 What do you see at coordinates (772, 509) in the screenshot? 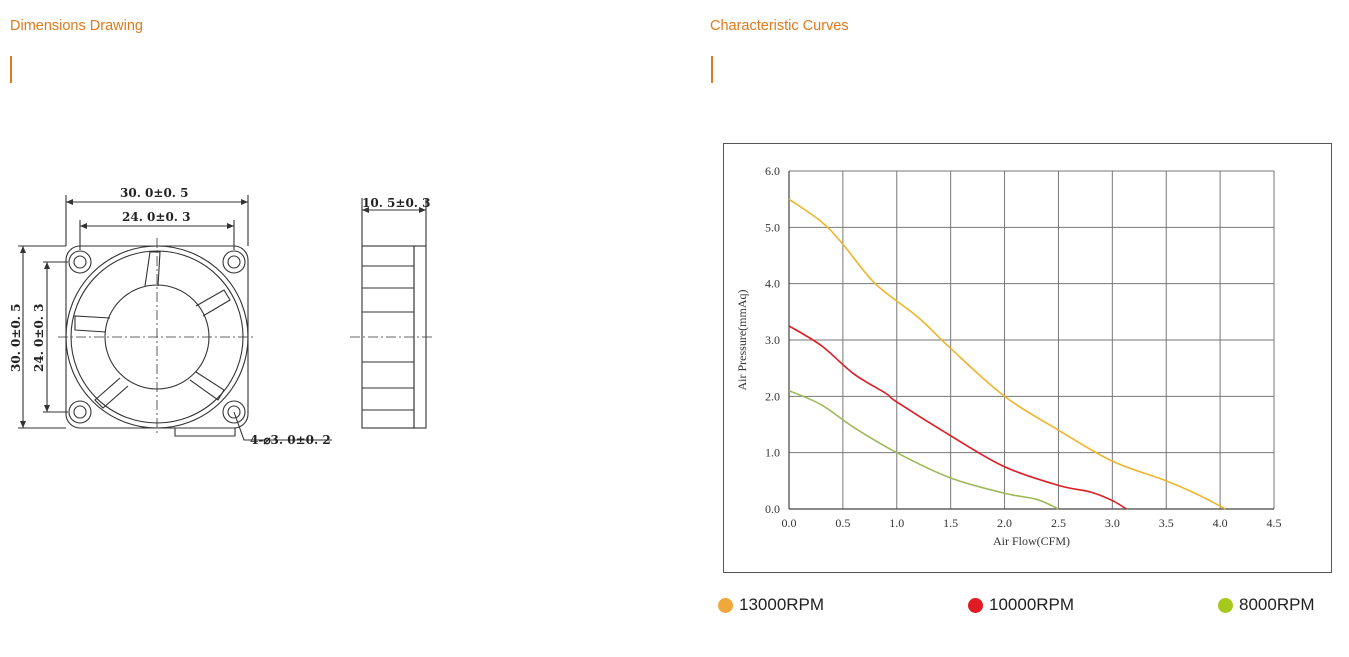
I see `y-tick-label: 0.0` at bounding box center [772, 509].